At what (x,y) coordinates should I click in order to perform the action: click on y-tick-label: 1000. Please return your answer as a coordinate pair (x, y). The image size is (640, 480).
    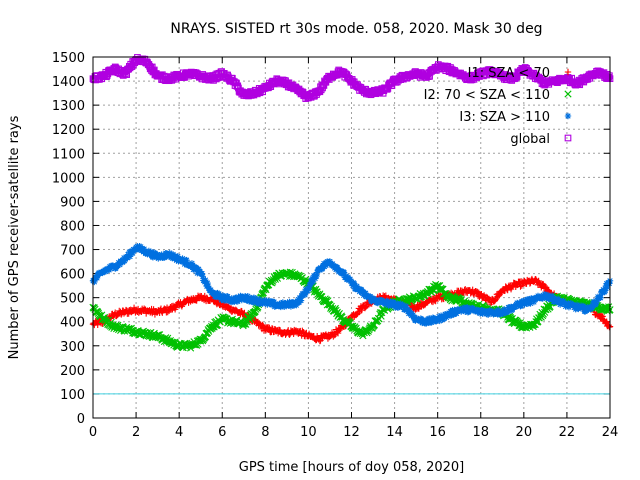
    Looking at the image, I should click on (68, 178).